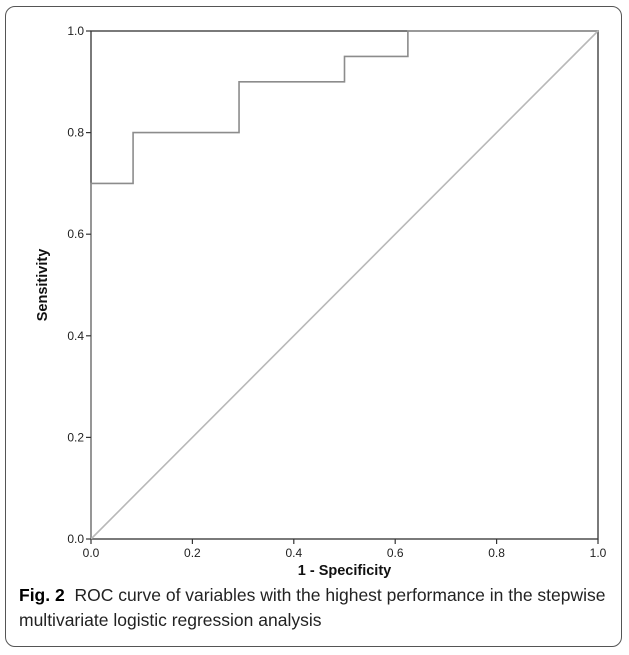 The image size is (629, 655). Describe the element at coordinates (192, 553) in the screenshot. I see `x-tick-label: 0.2` at that location.